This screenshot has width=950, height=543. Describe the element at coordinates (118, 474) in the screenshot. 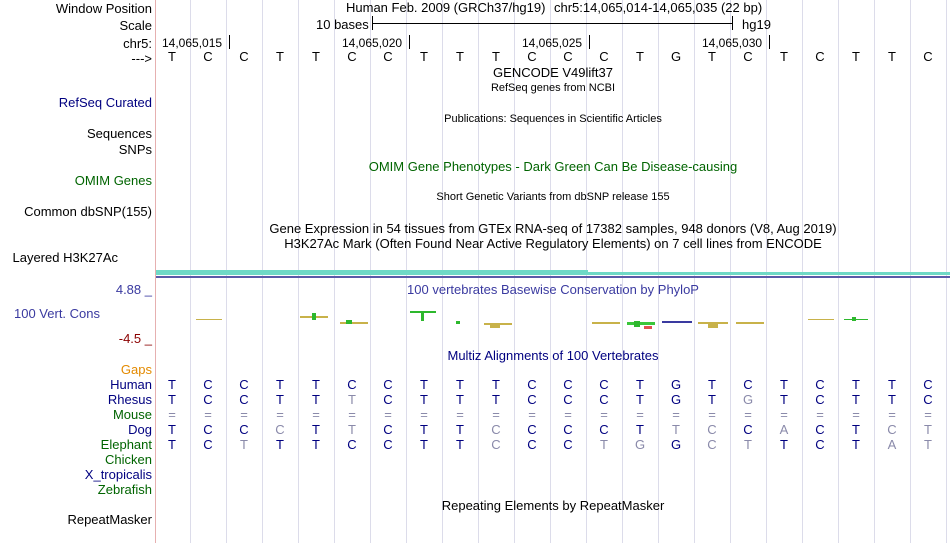

I see `species-xtropicalis: X_tropicalis` at that location.